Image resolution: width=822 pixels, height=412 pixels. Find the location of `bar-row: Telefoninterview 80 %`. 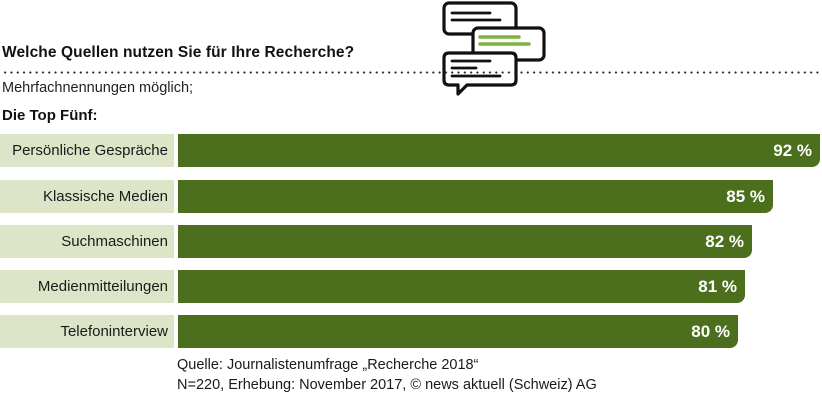

bar-row: Telefoninterview 80 % is located at coordinates (411, 331).